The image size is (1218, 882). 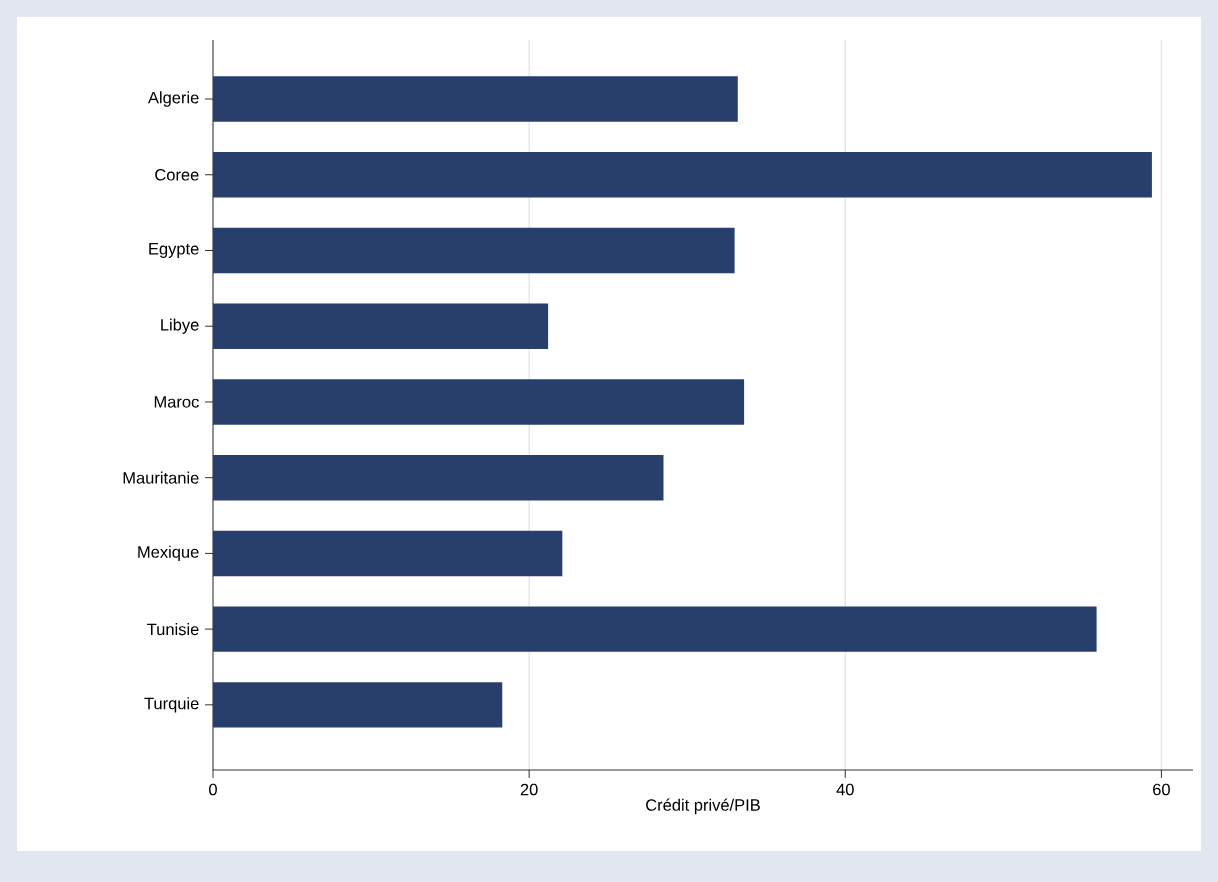 I want to click on x-tick-label: 40, so click(x=845, y=789).